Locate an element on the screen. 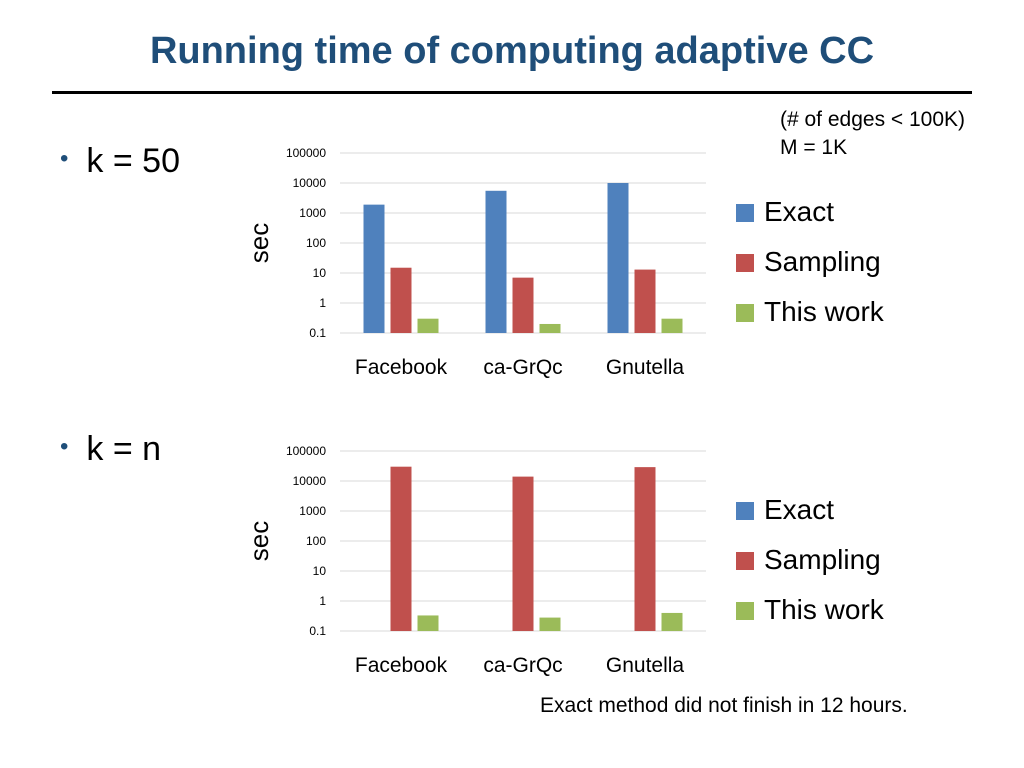  note-line-edges: (# of edges < 100K) is located at coordinates (873, 119).